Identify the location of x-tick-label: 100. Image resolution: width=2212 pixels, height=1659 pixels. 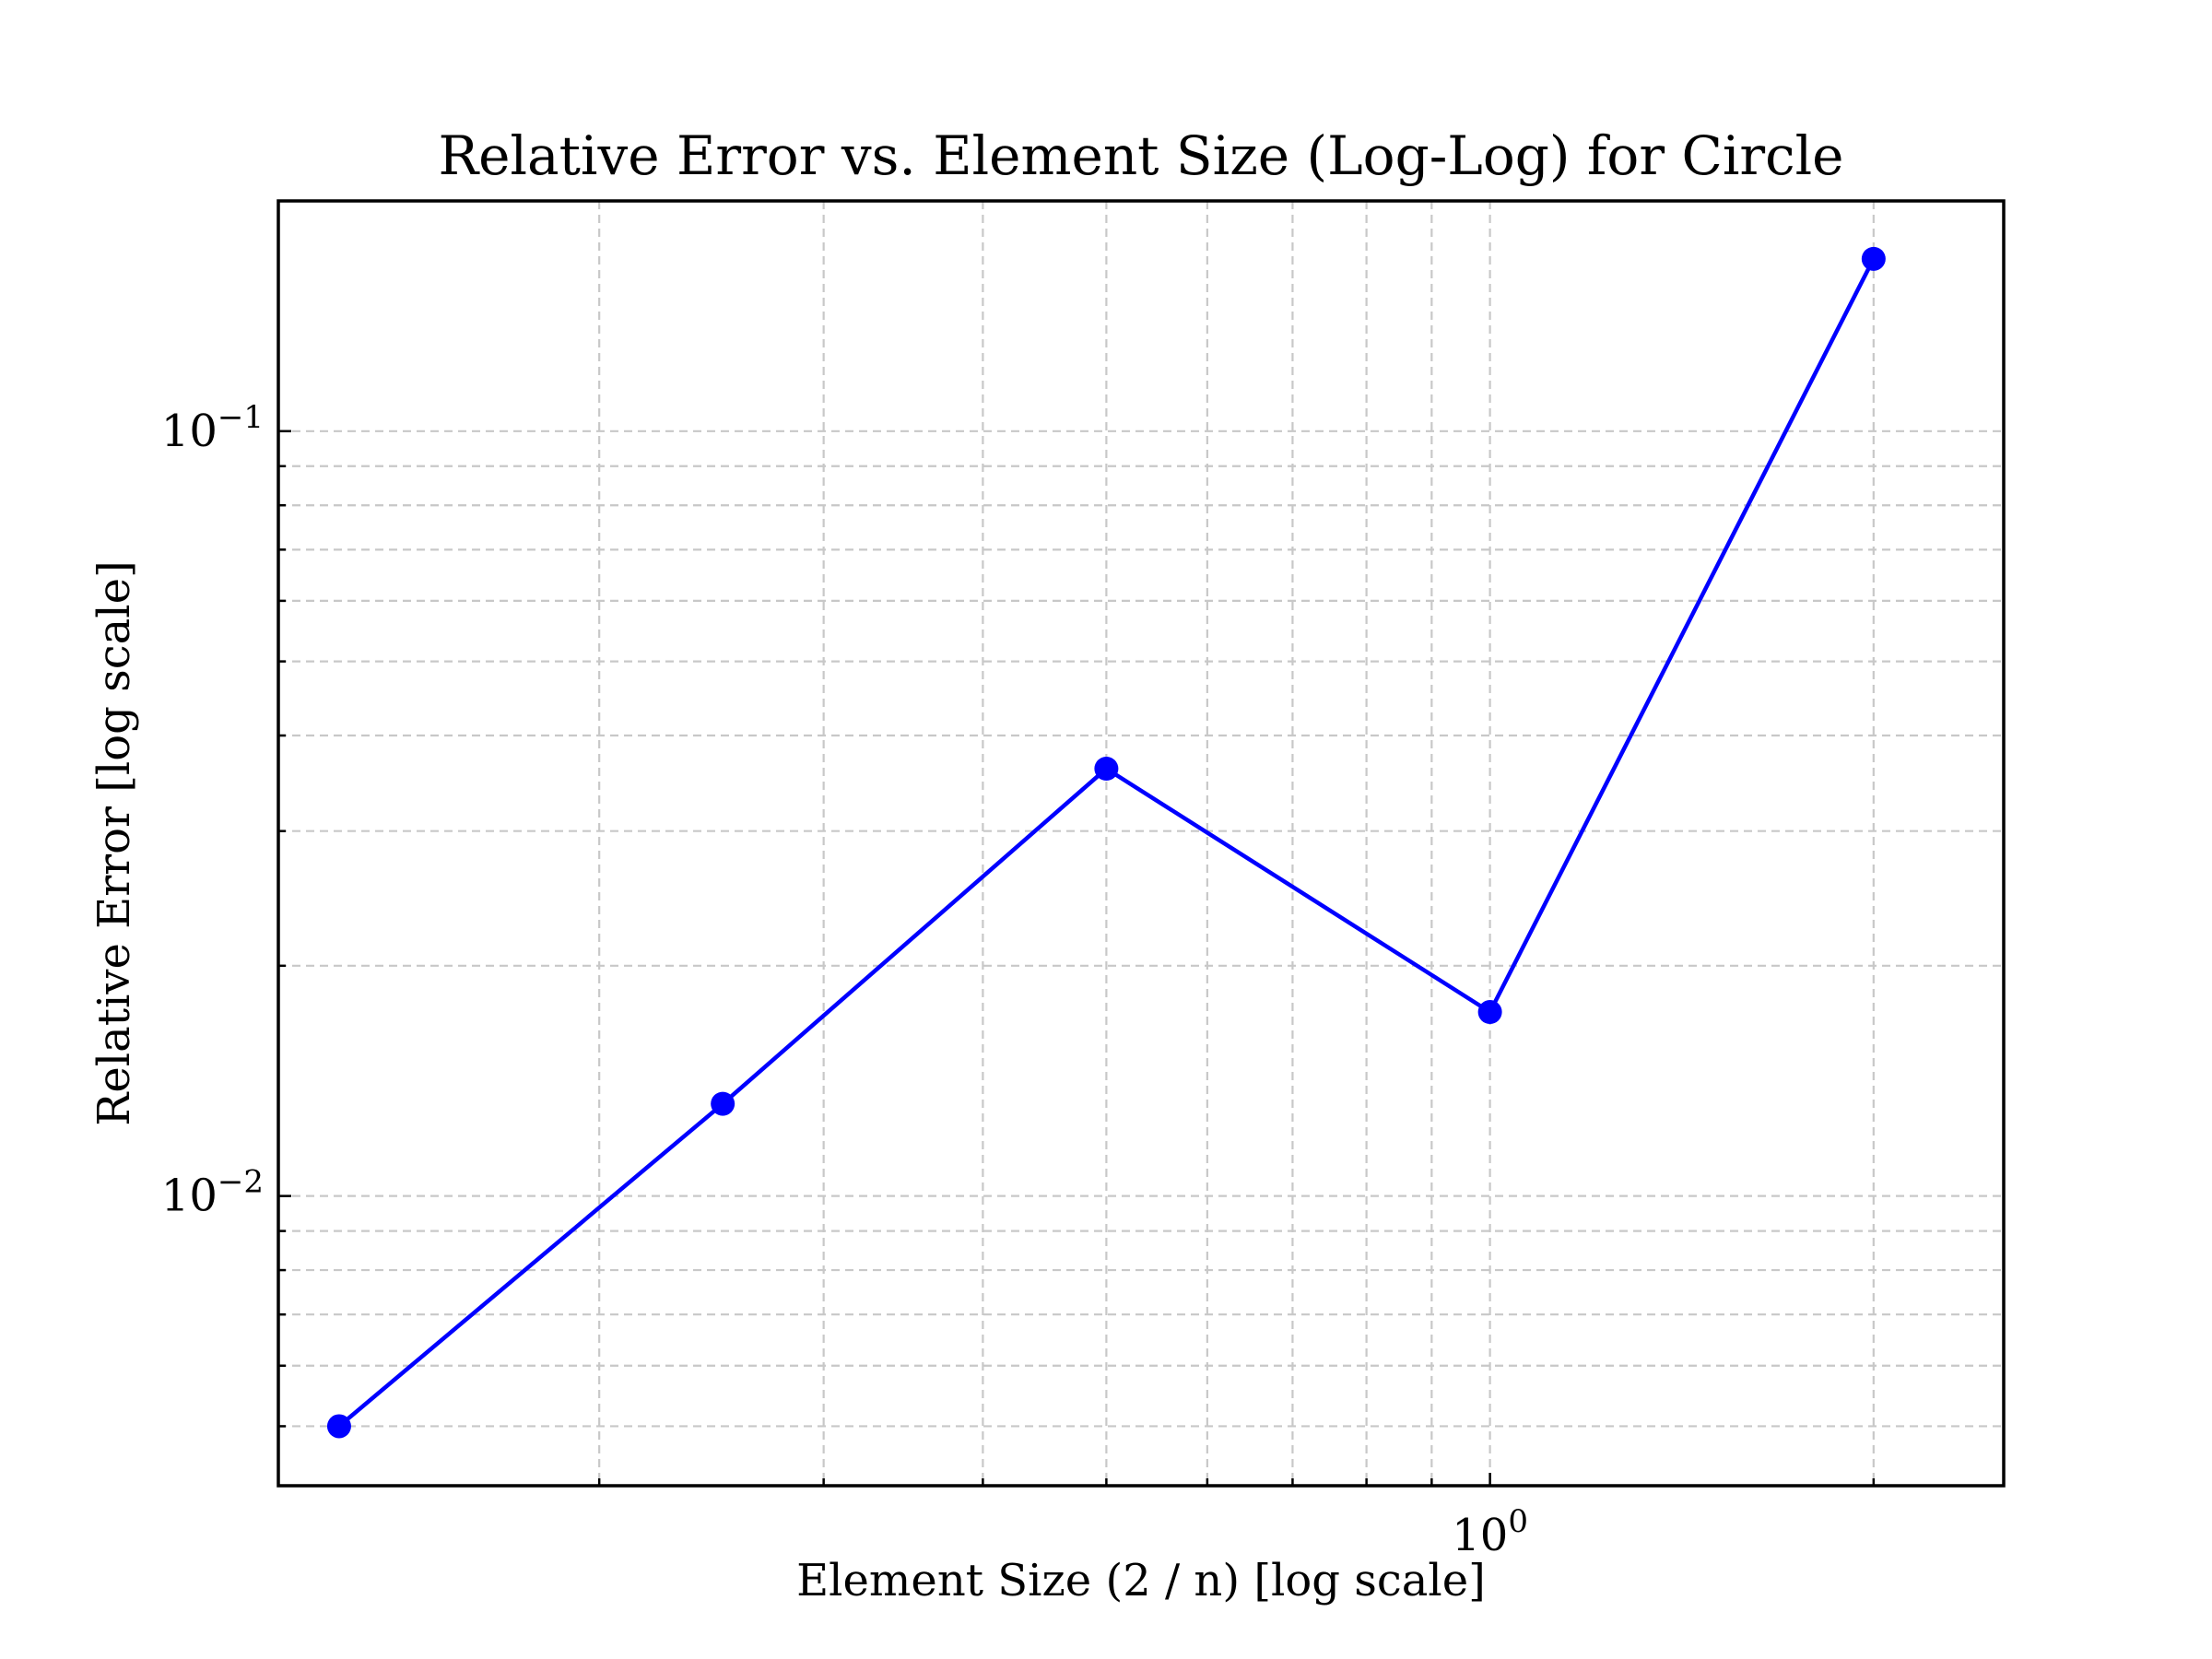
(1490, 1532).